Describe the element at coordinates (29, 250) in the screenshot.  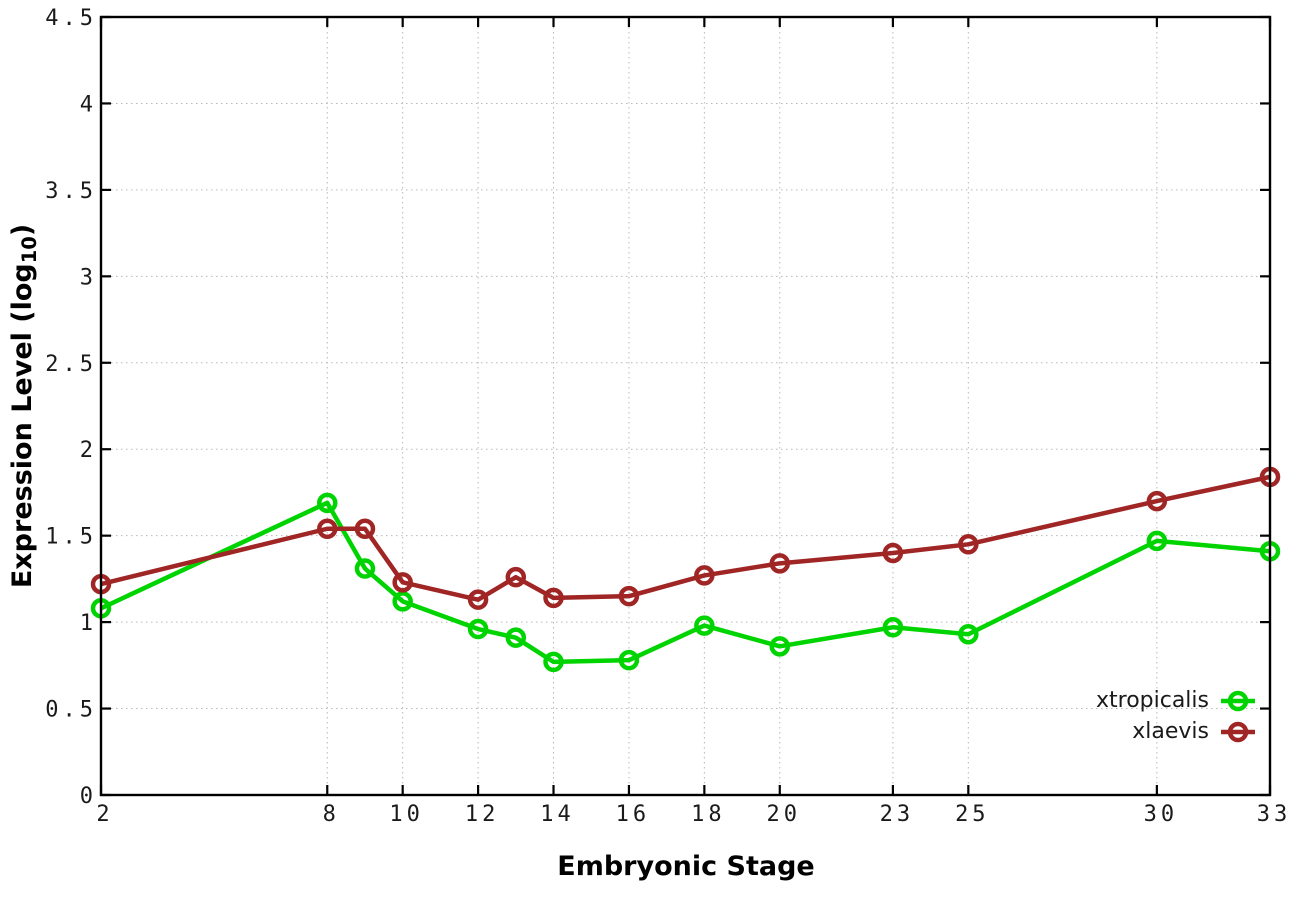
I see `y-axis-title-subscript: 10` at that location.